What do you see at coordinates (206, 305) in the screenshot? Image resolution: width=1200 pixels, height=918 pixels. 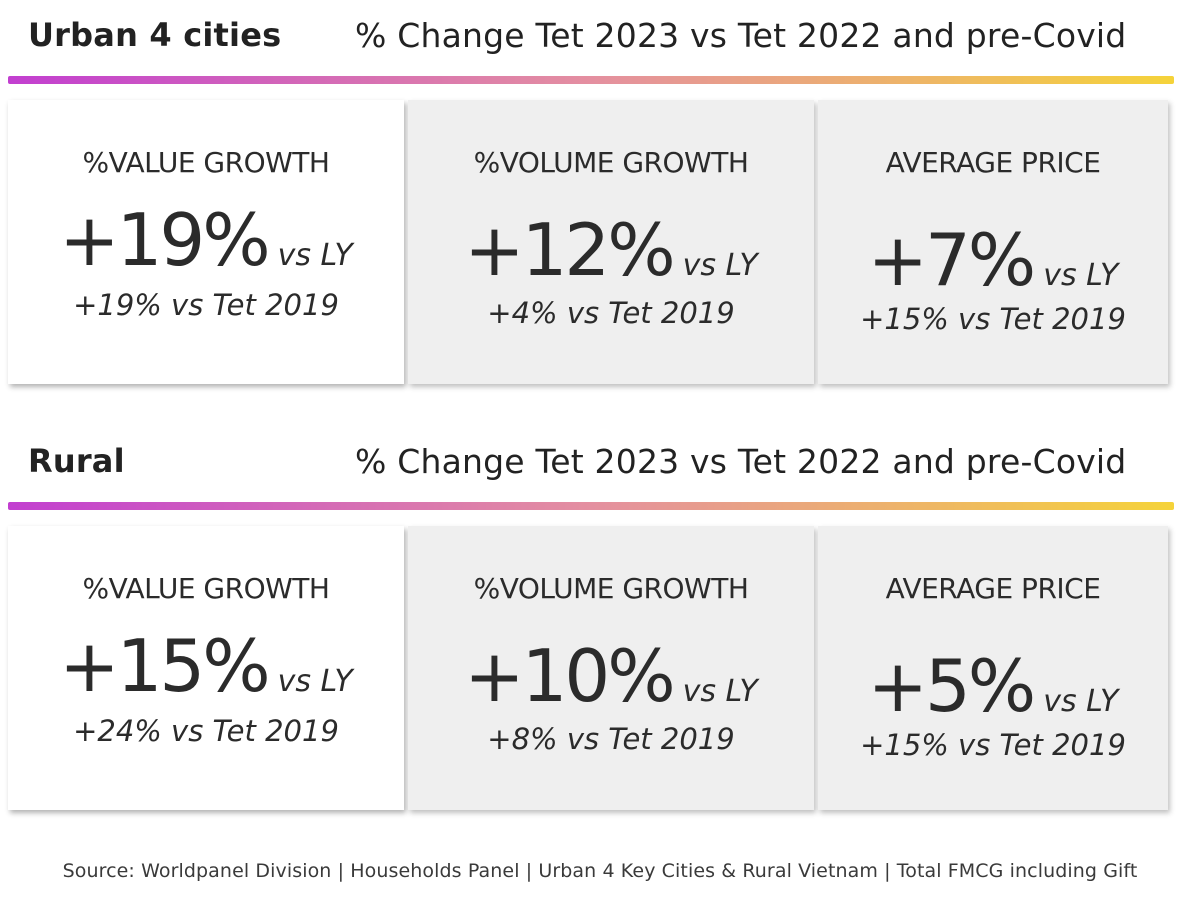 I see `metric-vs-2019: +19% vs Tet 2019` at bounding box center [206, 305].